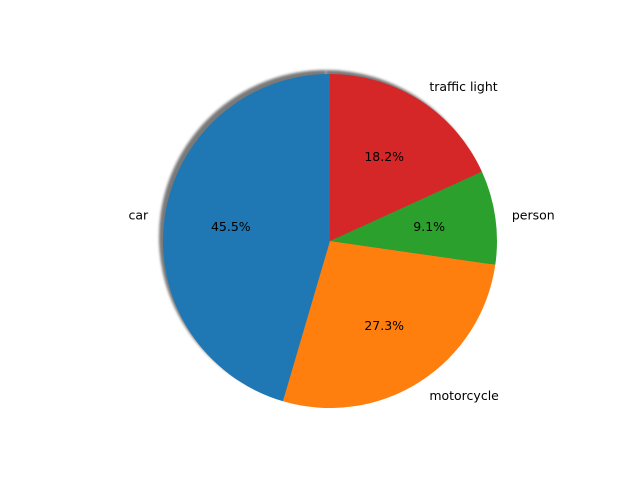  Describe the element at coordinates (533, 214) in the screenshot. I see `label-person: person` at that location.